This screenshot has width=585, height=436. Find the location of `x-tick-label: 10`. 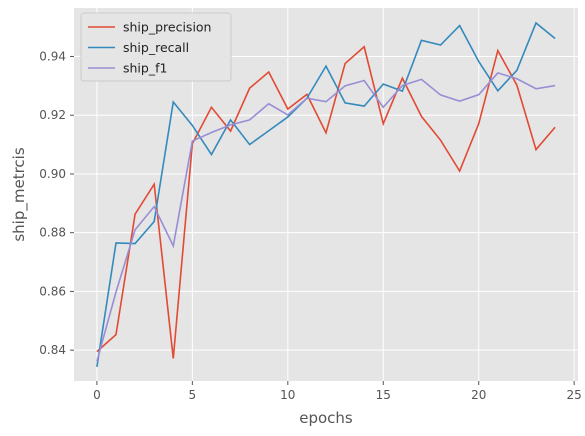

x-tick-label: 10 is located at coordinates (287, 395).